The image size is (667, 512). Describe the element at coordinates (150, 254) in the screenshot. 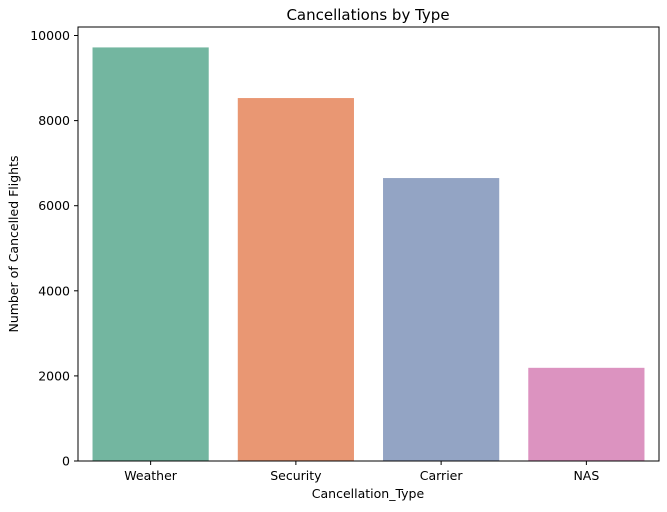

I see `bar-weather` at that location.